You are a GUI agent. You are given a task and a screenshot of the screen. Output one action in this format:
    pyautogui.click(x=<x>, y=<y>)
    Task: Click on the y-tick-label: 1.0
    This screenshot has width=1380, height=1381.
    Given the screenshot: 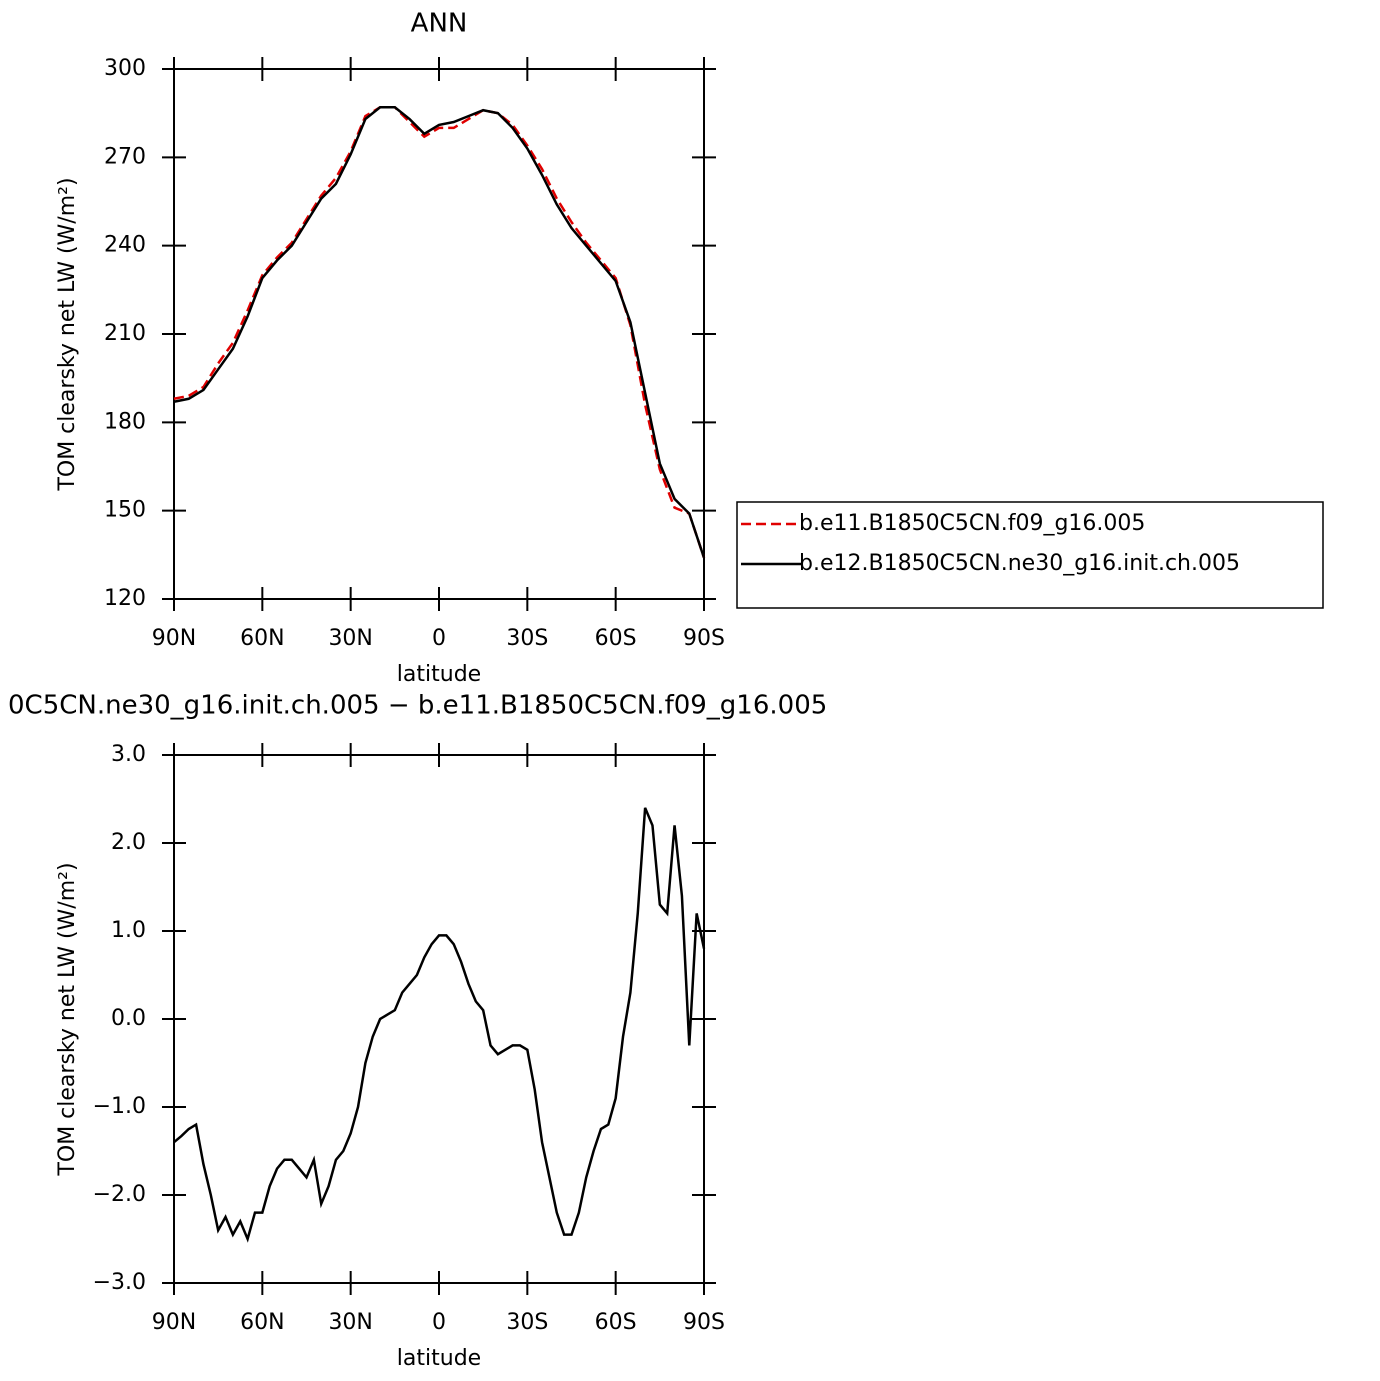 What is the action you would take?
    pyautogui.click(x=128, y=930)
    